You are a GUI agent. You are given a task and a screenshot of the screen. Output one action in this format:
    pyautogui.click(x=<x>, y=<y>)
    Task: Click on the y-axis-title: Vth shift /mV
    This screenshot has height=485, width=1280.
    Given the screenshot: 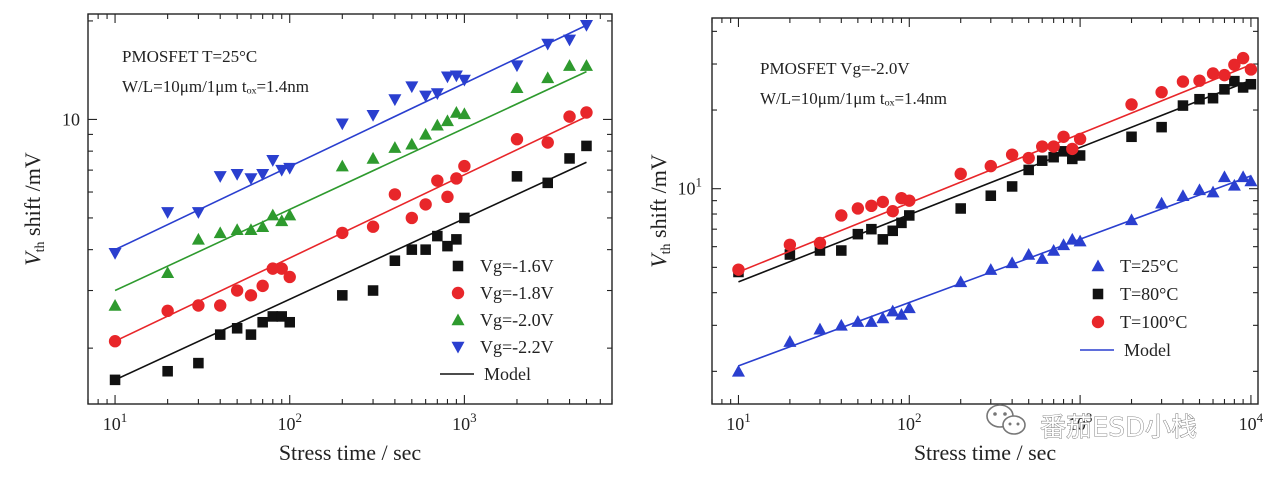 What is the action you would take?
    pyautogui.click(x=34, y=209)
    